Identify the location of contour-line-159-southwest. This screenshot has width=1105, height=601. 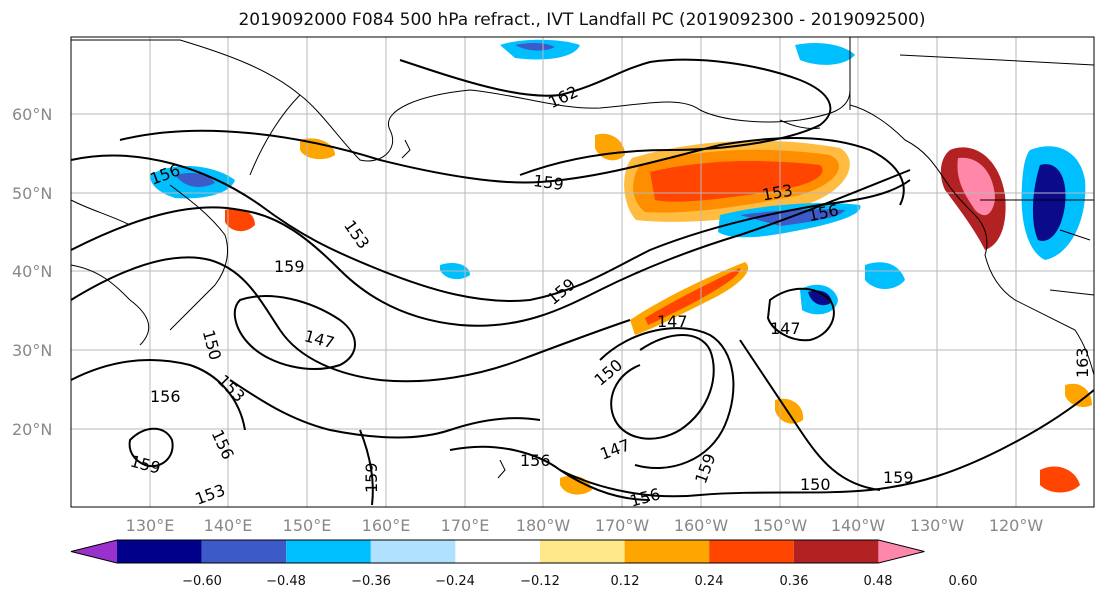
(151, 447).